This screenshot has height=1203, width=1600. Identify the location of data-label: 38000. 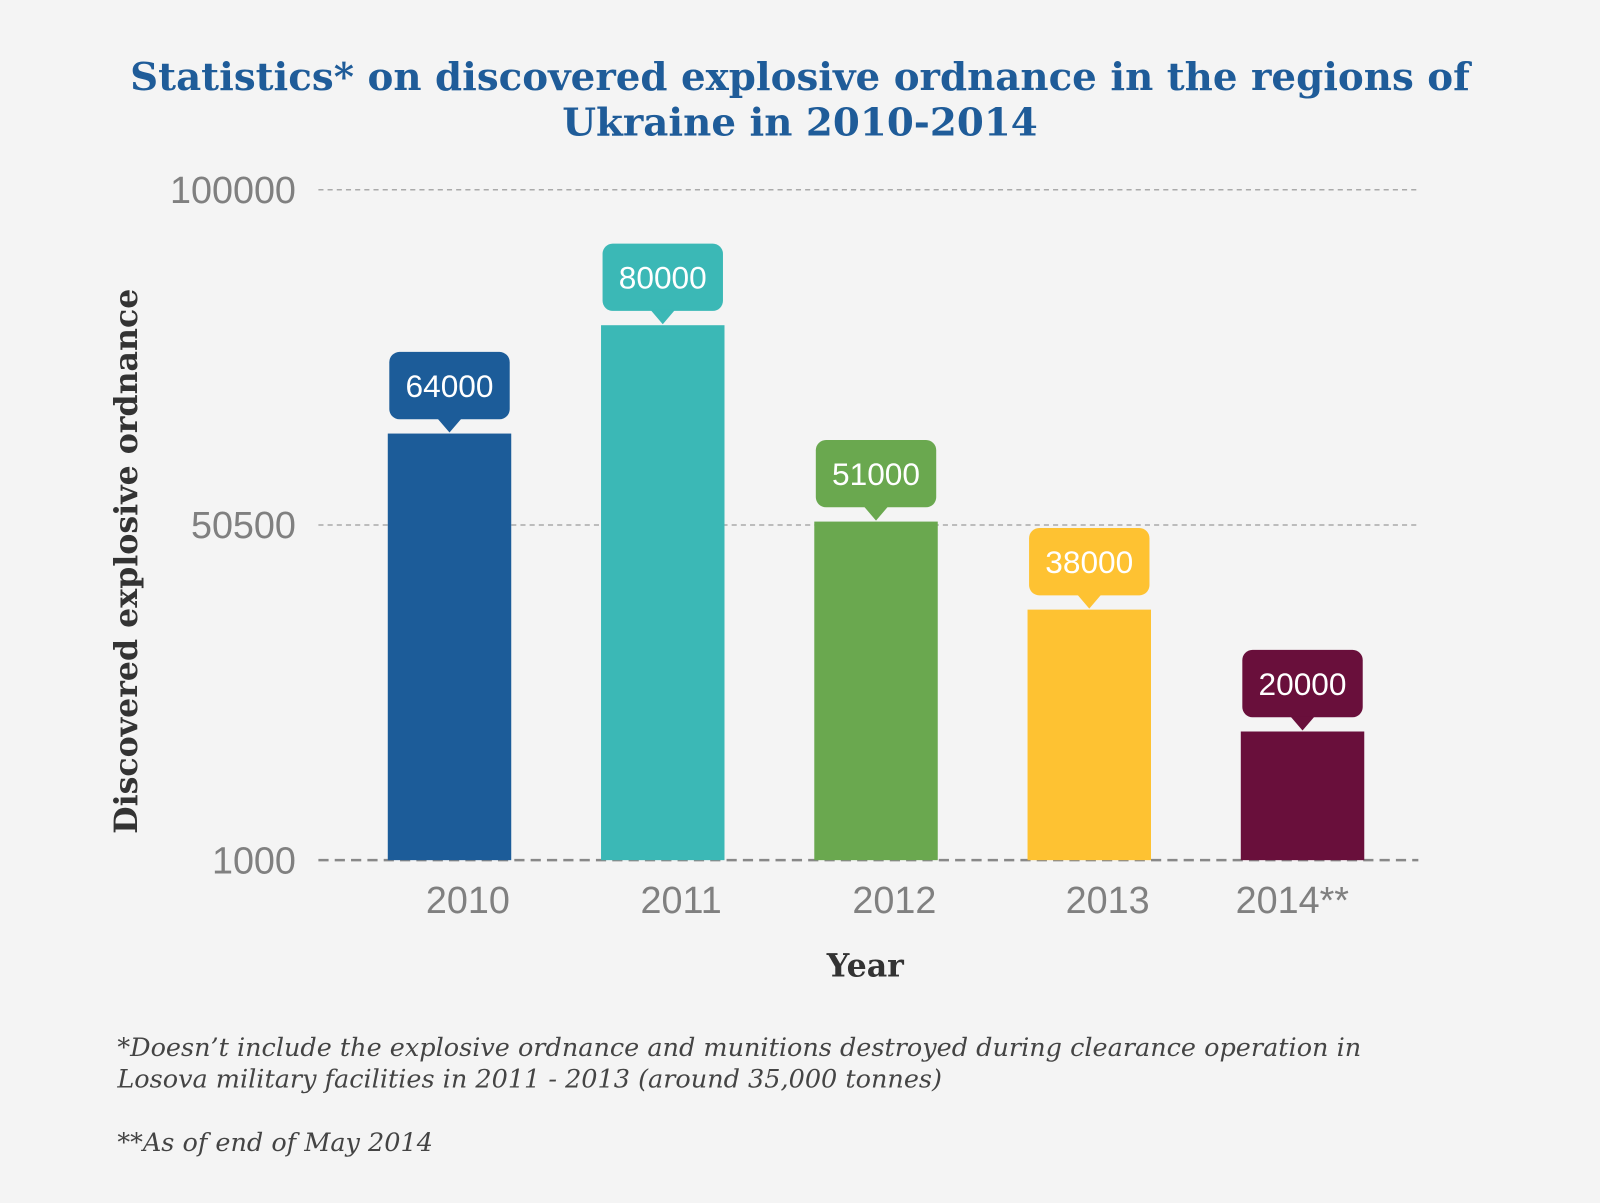
(1089, 562).